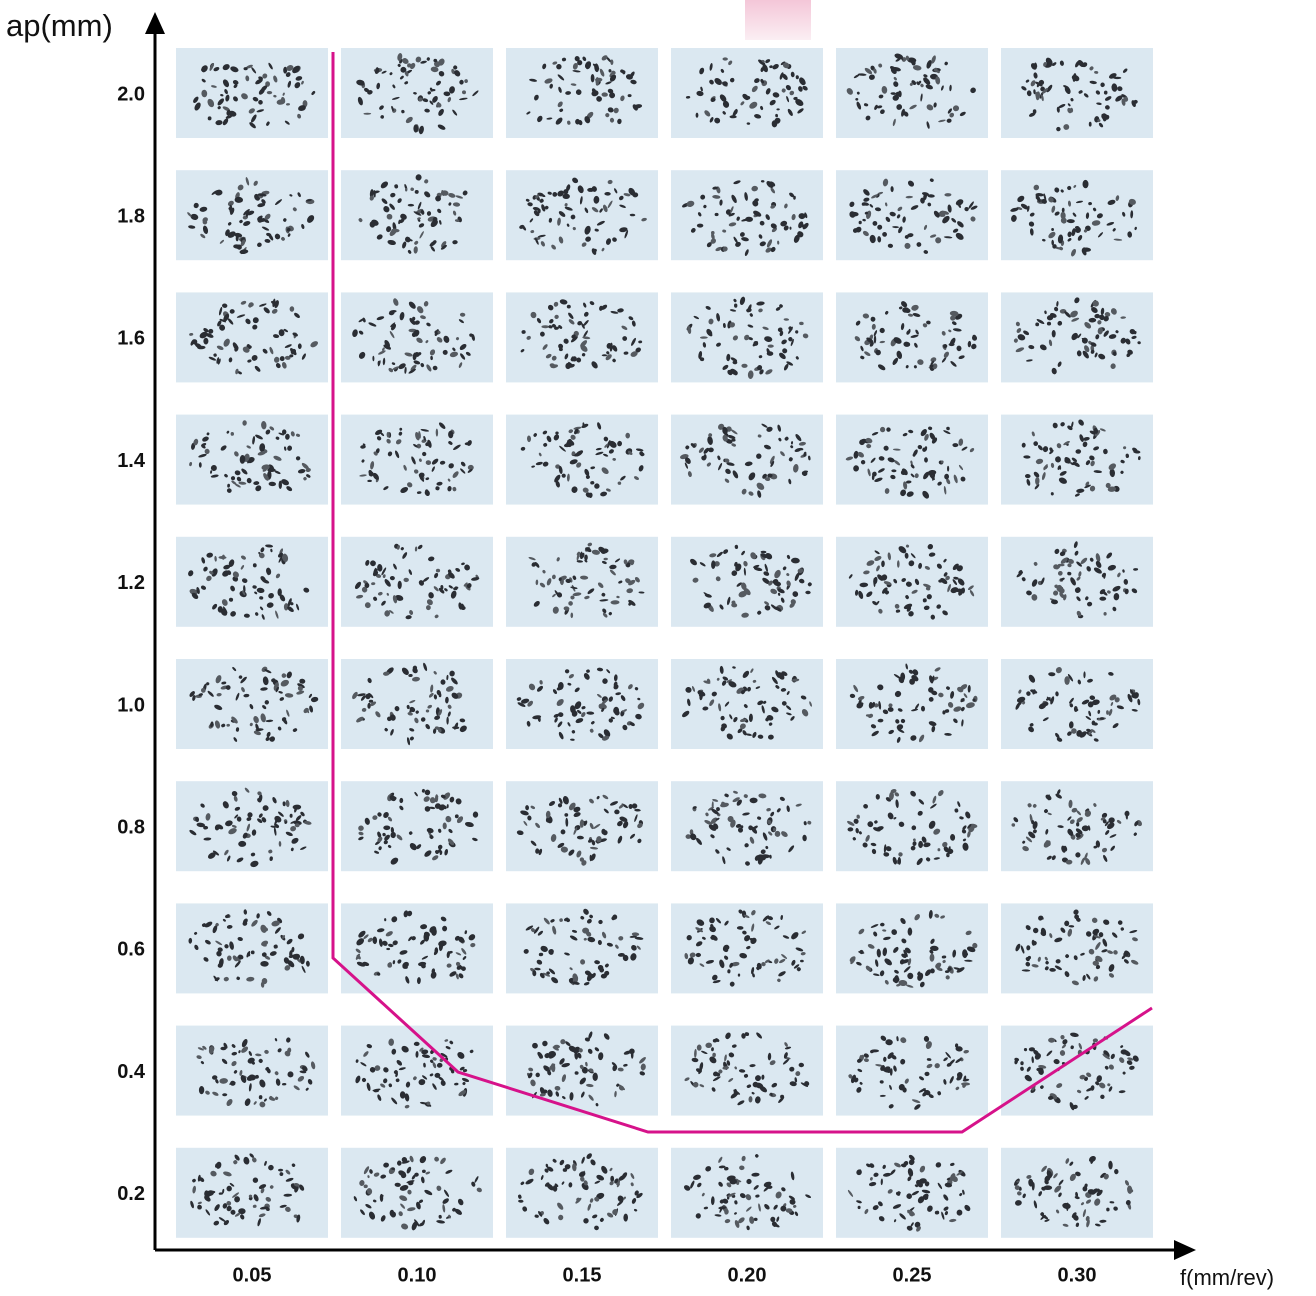 Image resolution: width=1316 pixels, height=1296 pixels. What do you see at coordinates (131, 1072) in the screenshot?
I see `y-tick-label: 0.4` at bounding box center [131, 1072].